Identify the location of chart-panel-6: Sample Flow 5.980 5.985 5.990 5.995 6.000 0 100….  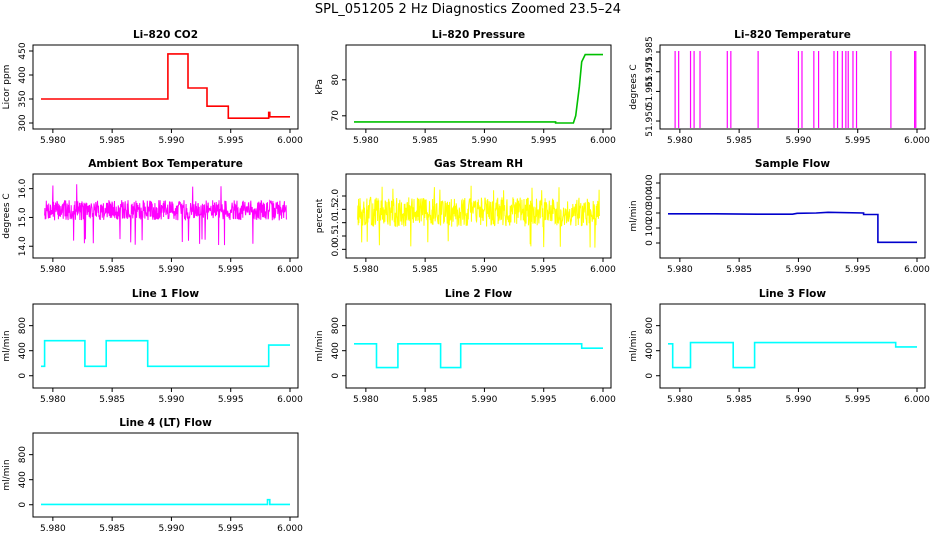
(779, 216).